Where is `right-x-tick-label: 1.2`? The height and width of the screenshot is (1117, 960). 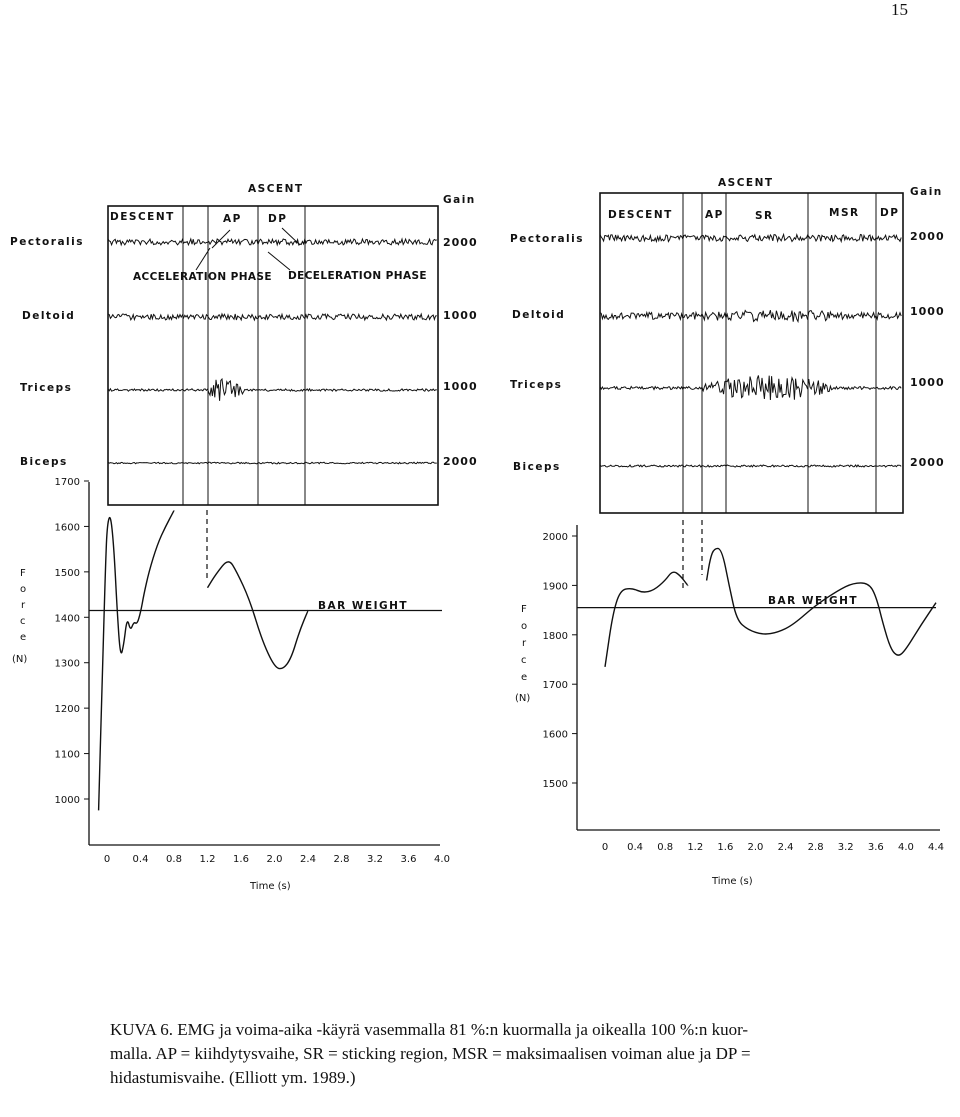 right-x-tick-label: 1.2 is located at coordinates (695, 847).